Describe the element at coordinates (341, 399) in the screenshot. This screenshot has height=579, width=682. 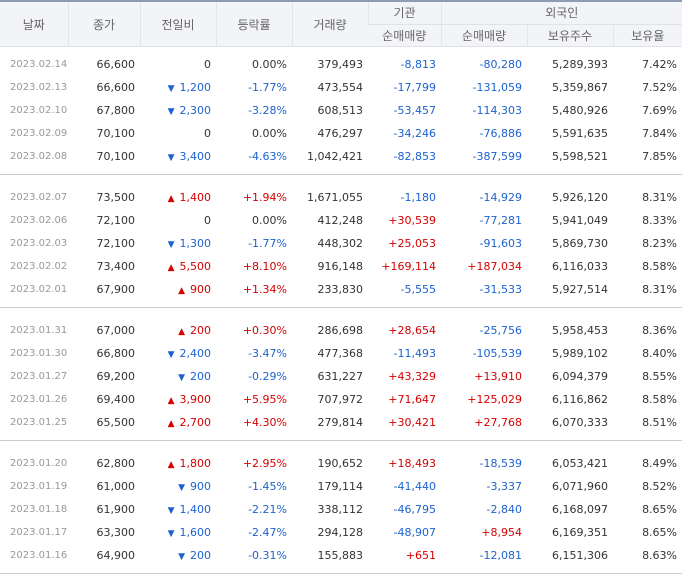
I see `volume-cell-value: 707,972` at that location.